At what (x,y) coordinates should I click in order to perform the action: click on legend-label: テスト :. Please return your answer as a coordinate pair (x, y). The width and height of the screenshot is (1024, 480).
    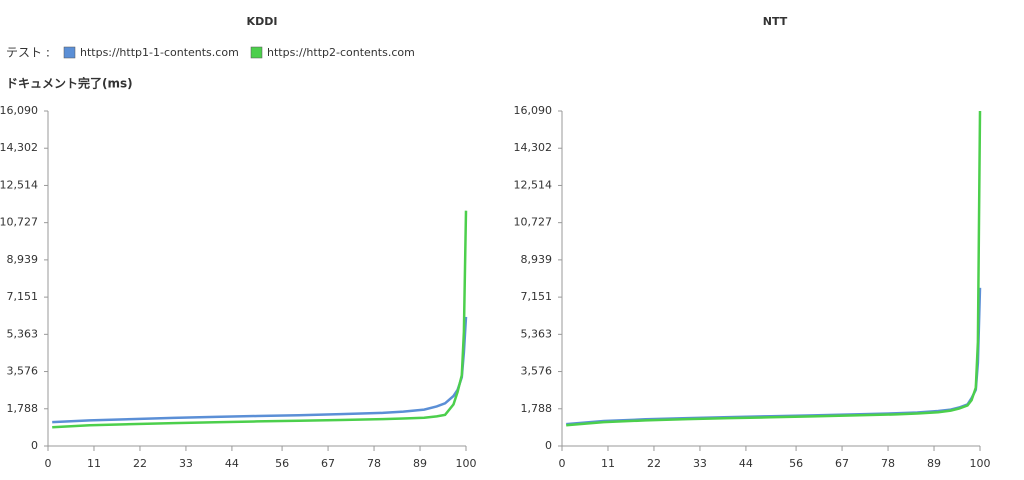
    Looking at the image, I should click on (28, 53).